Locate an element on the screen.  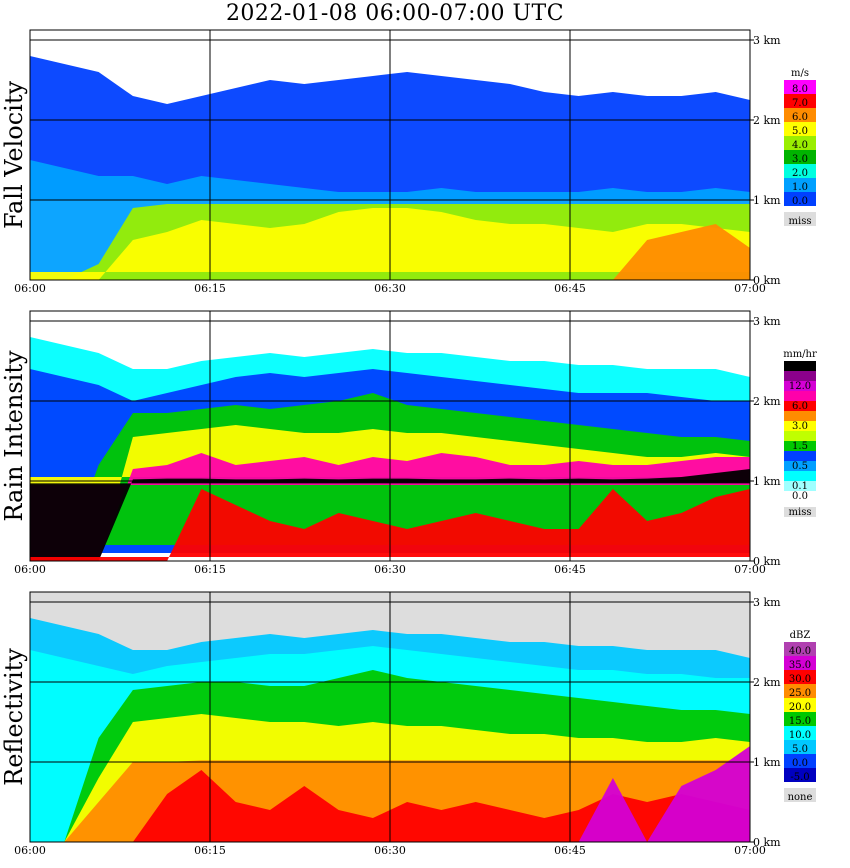
legend-label: 15.0 is located at coordinates (800, 721).